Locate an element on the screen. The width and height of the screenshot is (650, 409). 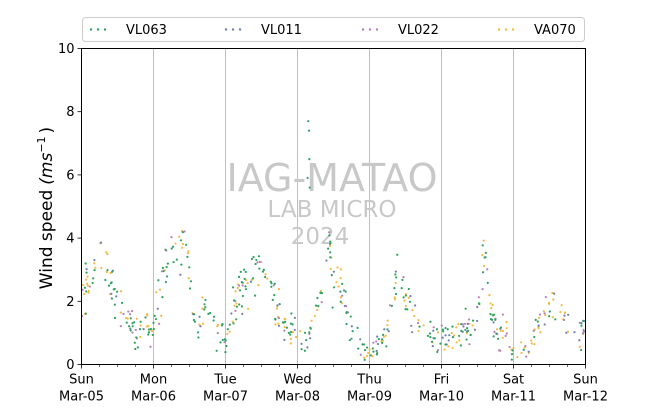
legend-label: VL022 is located at coordinates (418, 30).